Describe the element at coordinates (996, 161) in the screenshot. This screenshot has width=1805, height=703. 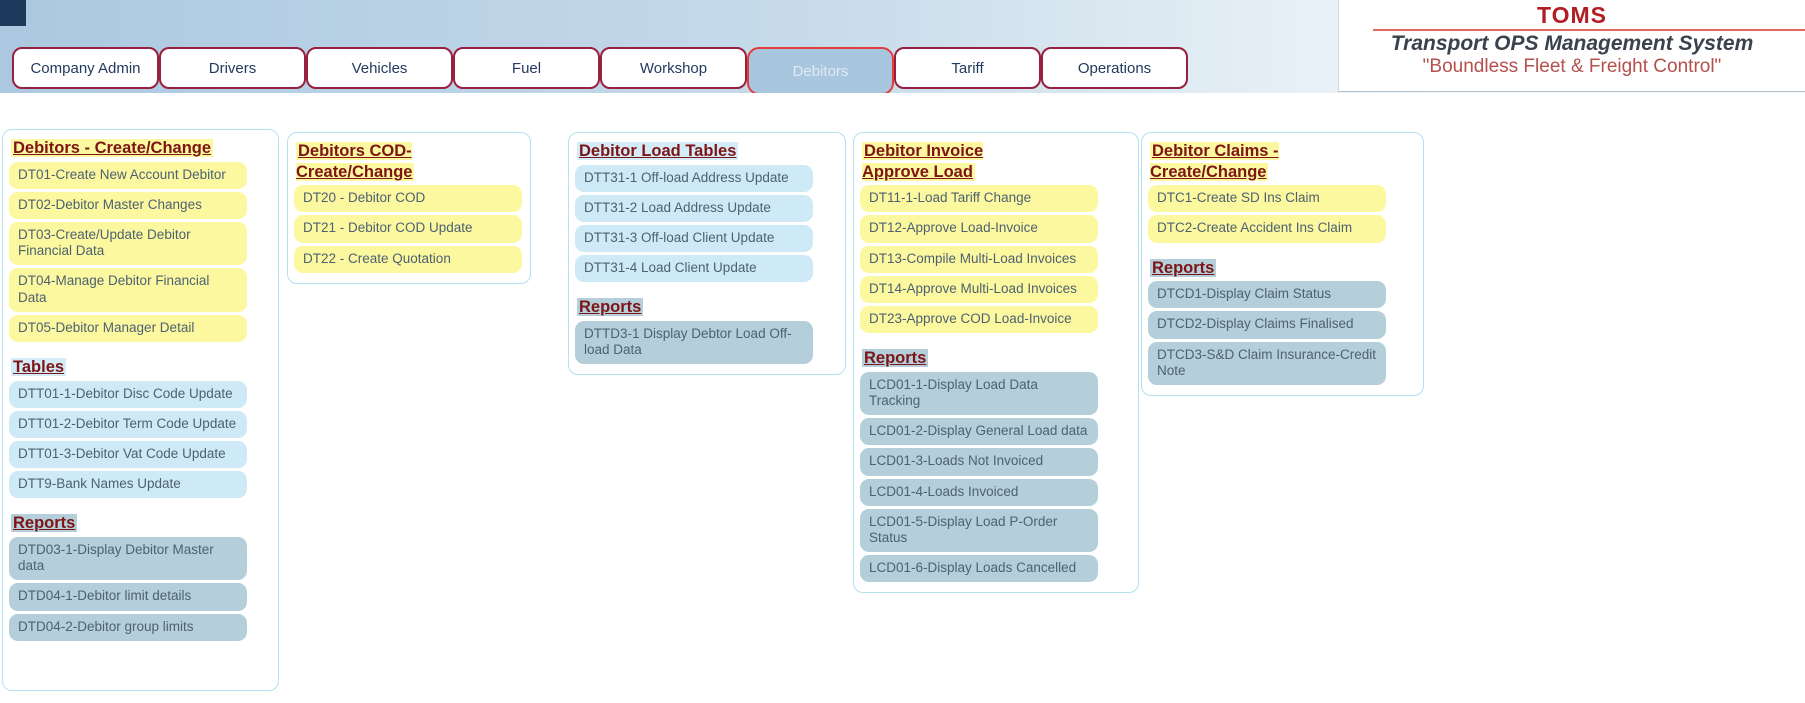
I see `section-heading: Debitor Invoice Approve Load` at that location.